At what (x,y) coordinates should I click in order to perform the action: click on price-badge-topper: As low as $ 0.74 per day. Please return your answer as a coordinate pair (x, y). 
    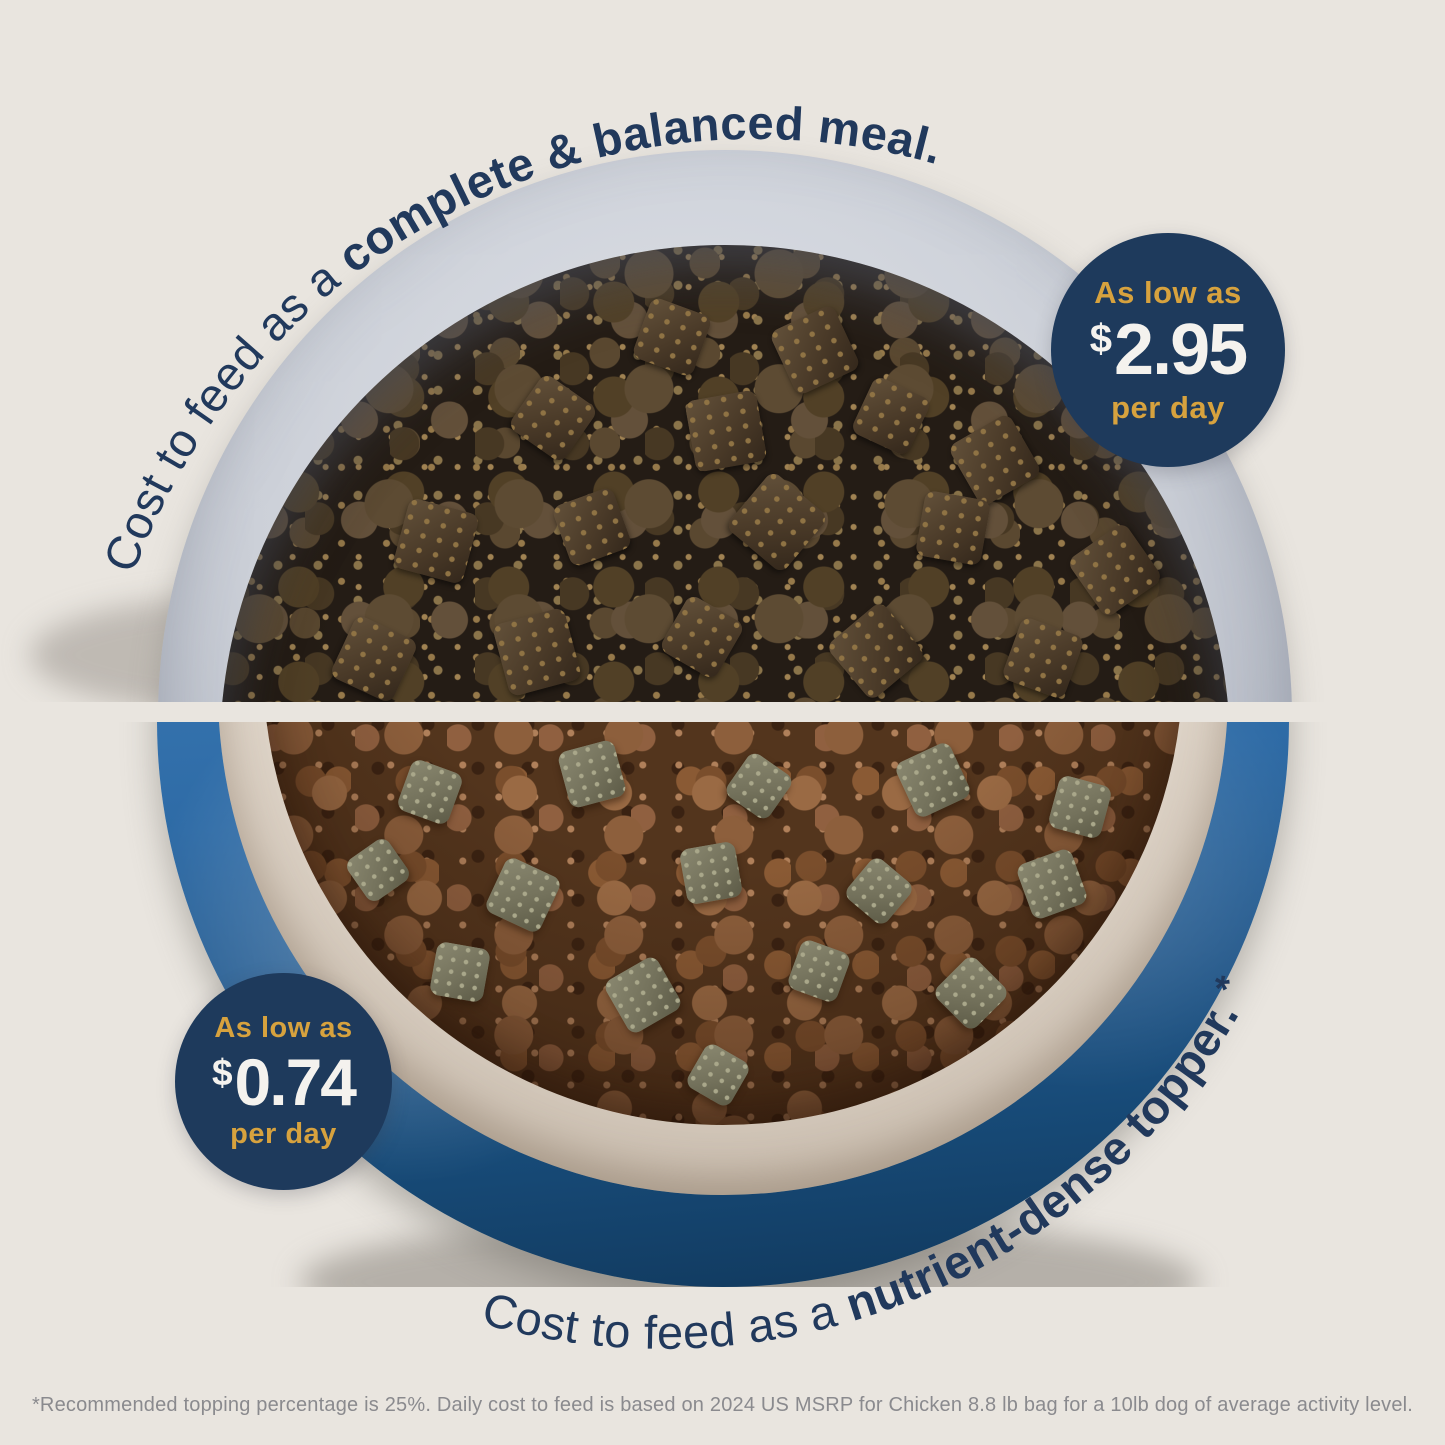
    Looking at the image, I should click on (283, 1081).